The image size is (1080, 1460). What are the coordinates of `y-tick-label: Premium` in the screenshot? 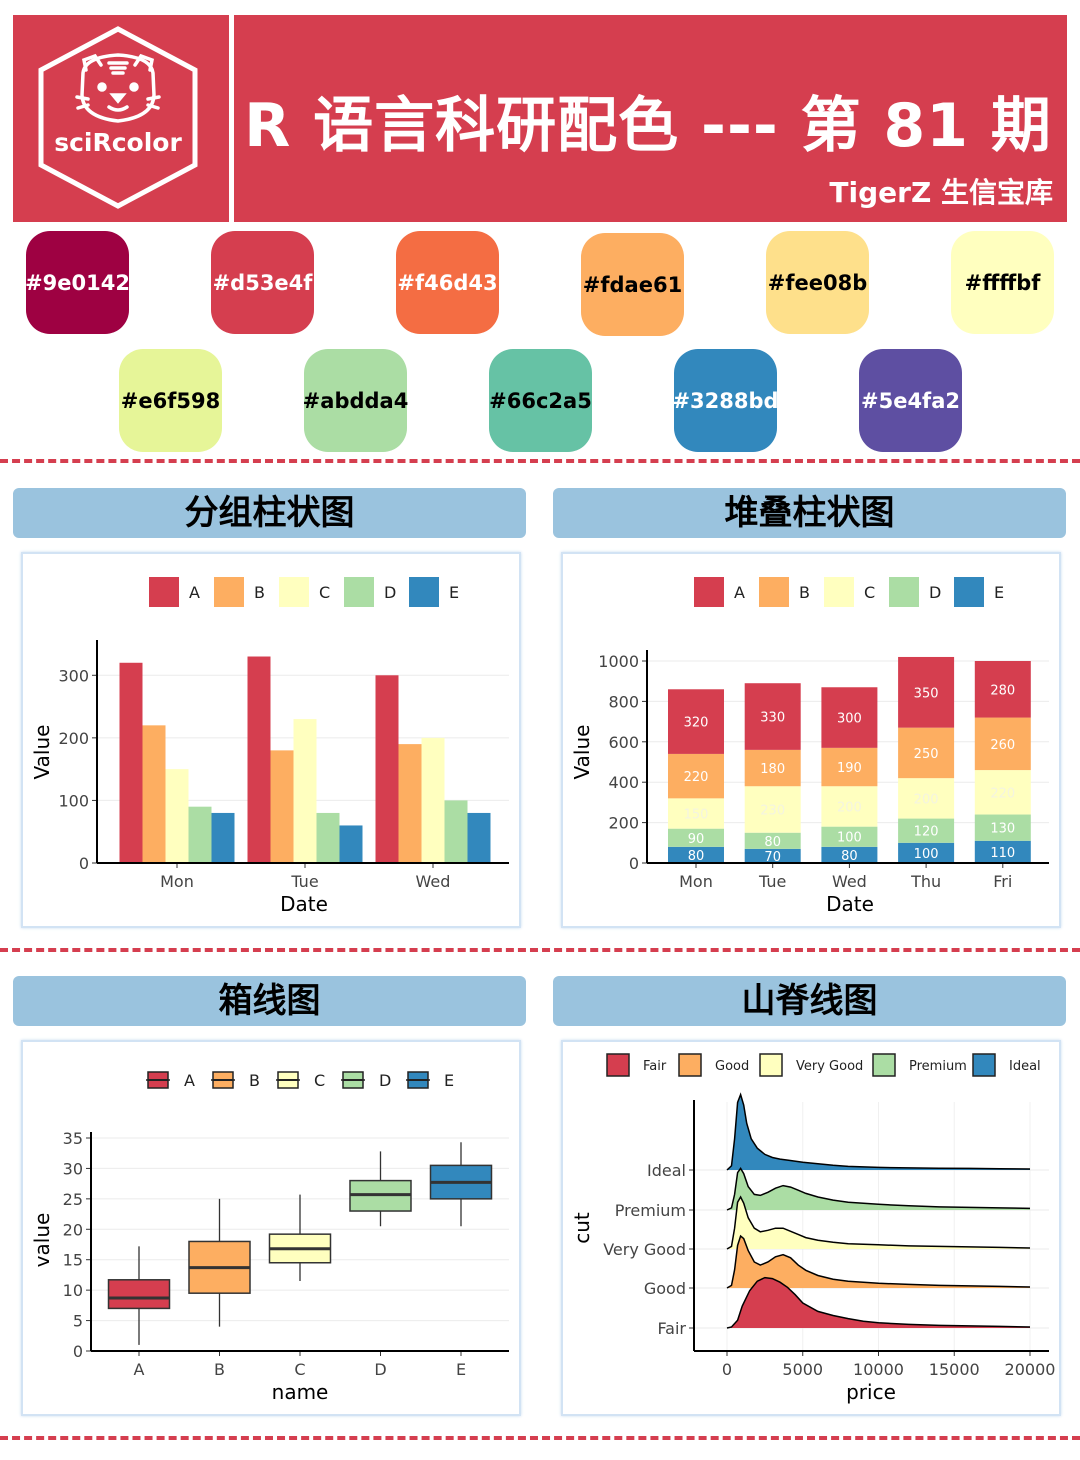 It's located at (650, 1210).